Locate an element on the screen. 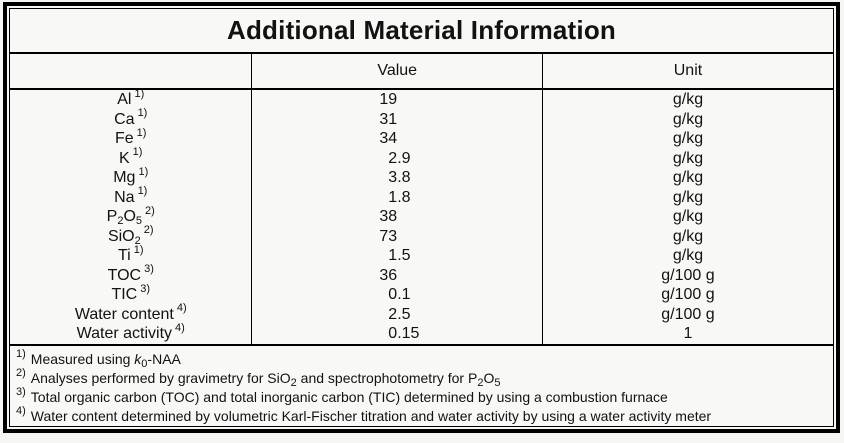  parameter-cell: Water content 4) is located at coordinates (131, 313).